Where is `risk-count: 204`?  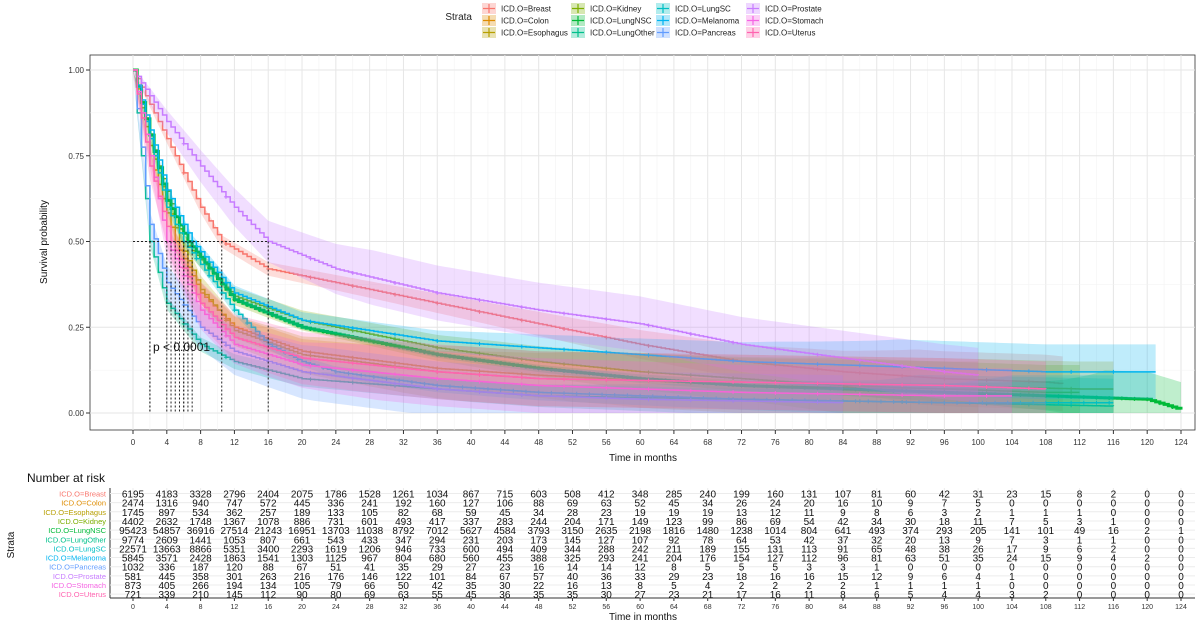 risk-count: 204 is located at coordinates (572, 522).